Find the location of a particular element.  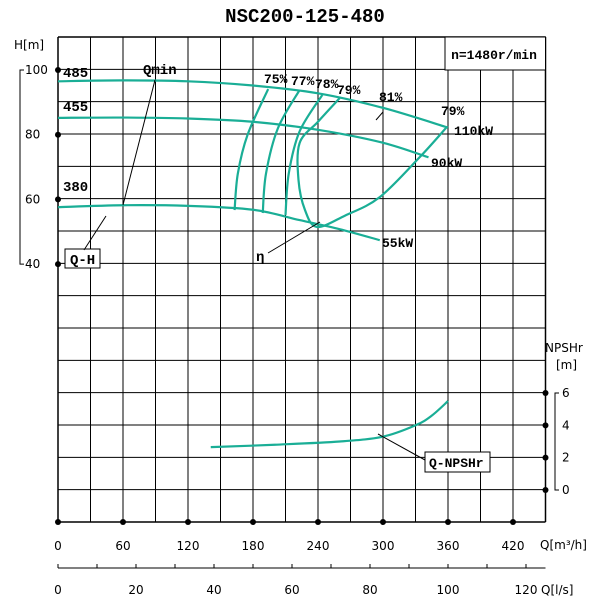

y2-axis-unit: [m] is located at coordinates (566, 365).